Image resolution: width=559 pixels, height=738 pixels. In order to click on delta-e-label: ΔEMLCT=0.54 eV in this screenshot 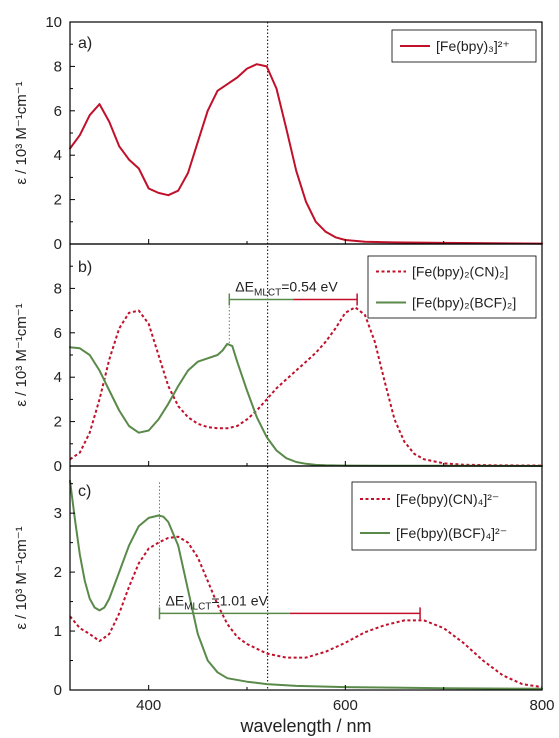, I will do `click(286, 289)`.